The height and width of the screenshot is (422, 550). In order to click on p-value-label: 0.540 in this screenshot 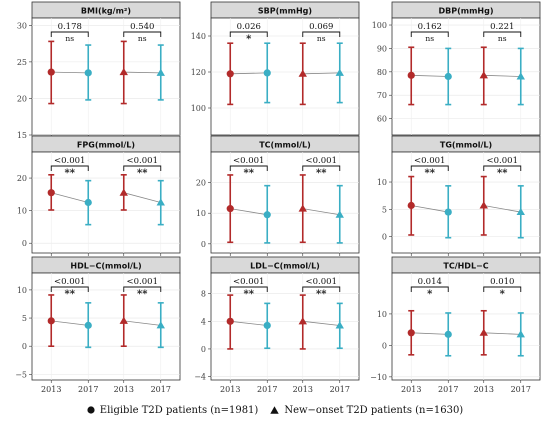, I will do `click(142, 27)`.